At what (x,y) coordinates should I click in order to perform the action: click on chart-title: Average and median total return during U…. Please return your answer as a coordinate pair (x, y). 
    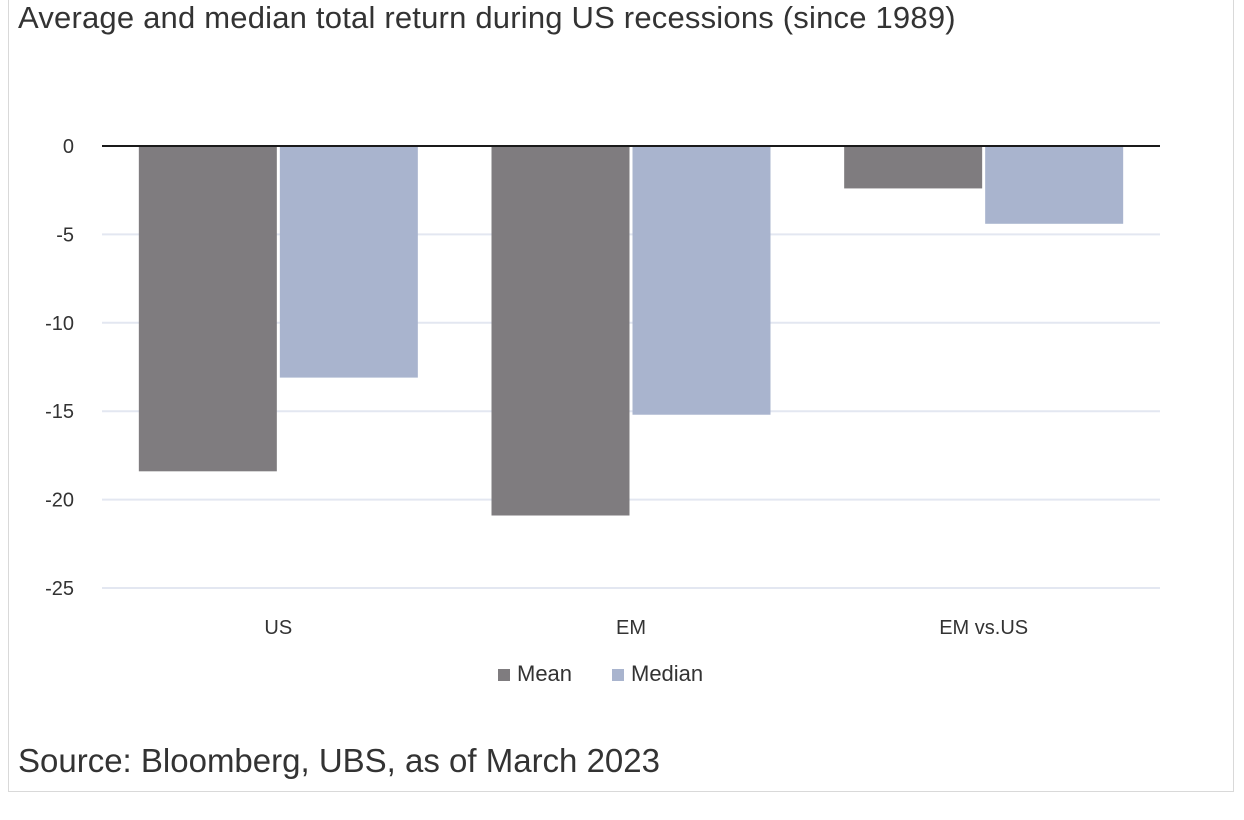
    Looking at the image, I should click on (487, 17).